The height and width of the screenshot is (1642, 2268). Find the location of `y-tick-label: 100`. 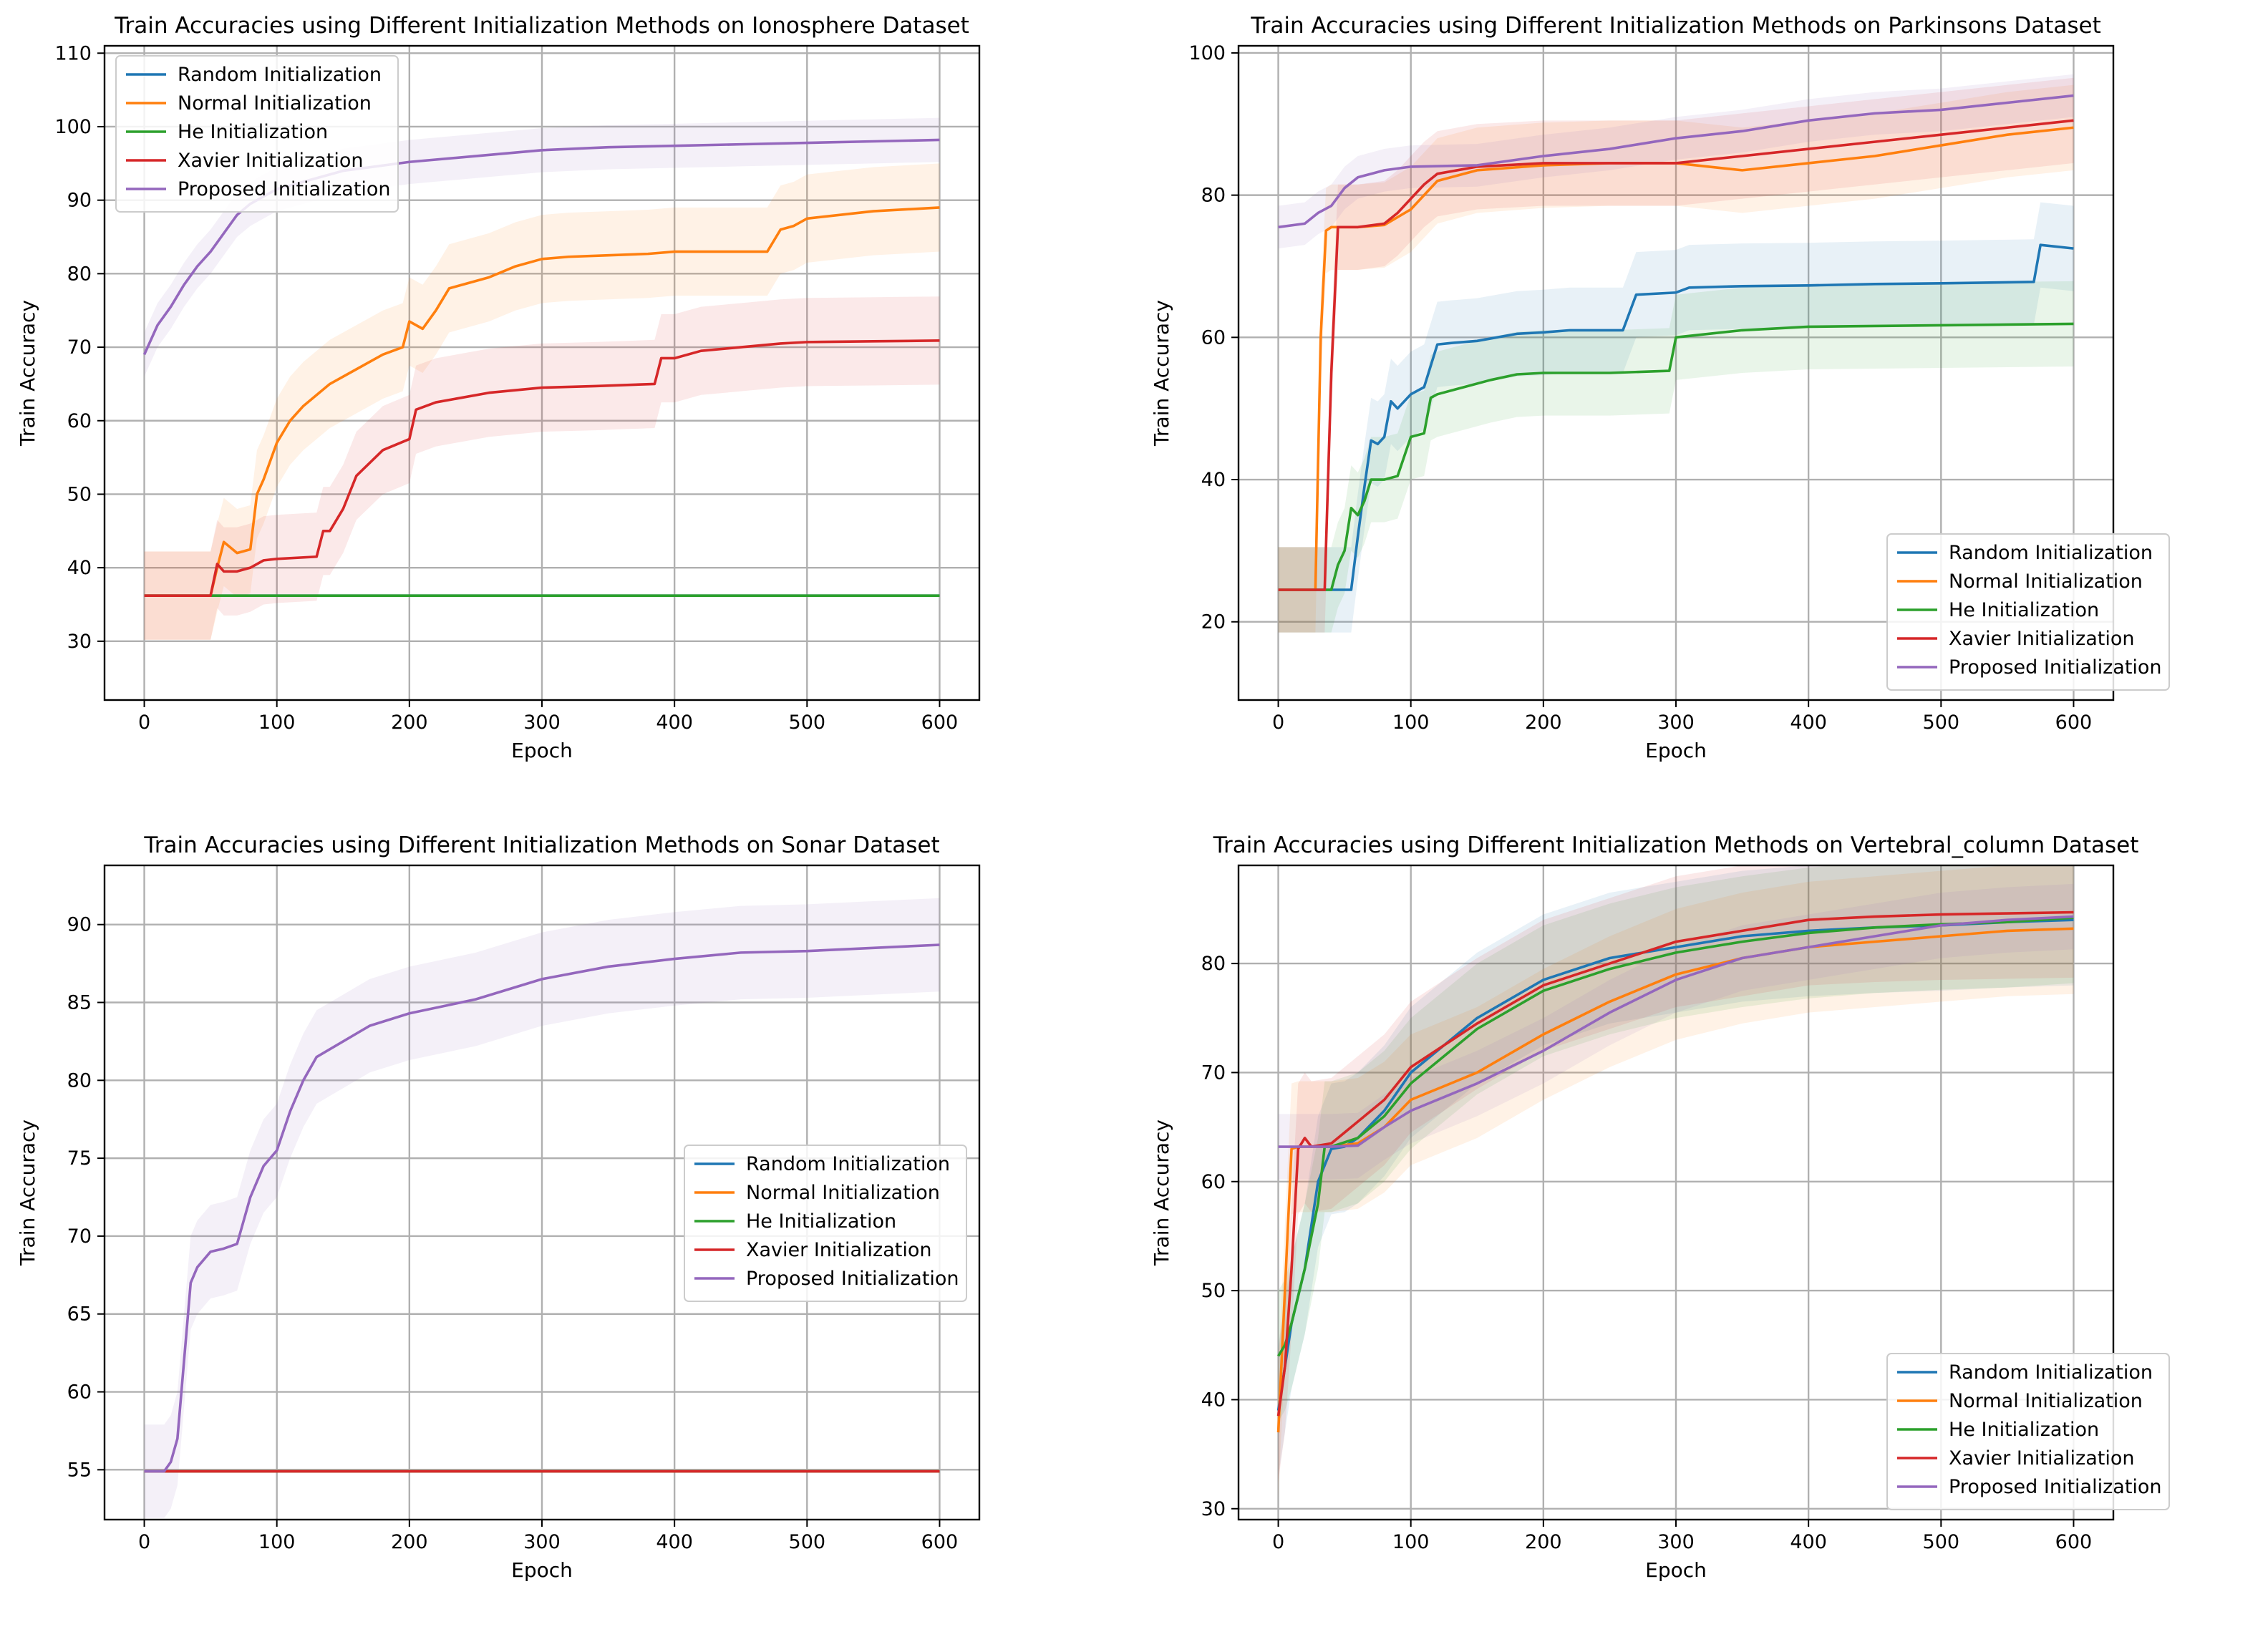

y-tick-label: 100 is located at coordinates (1207, 53).